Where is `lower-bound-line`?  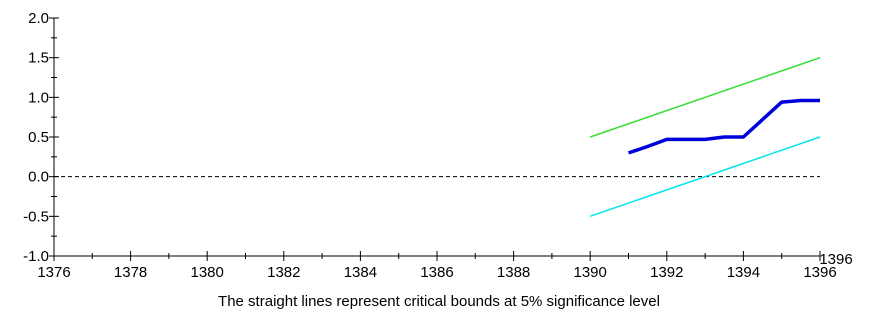
lower-bound-line is located at coordinates (705, 177).